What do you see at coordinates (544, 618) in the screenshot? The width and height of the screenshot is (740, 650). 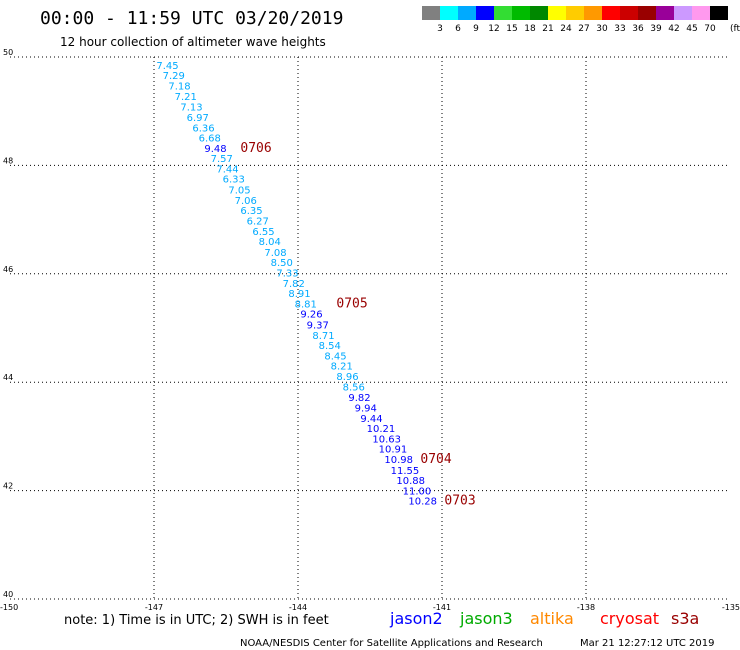 I see `satellite-legend: jason2 jason3 altika cryosat s3a` at bounding box center [544, 618].